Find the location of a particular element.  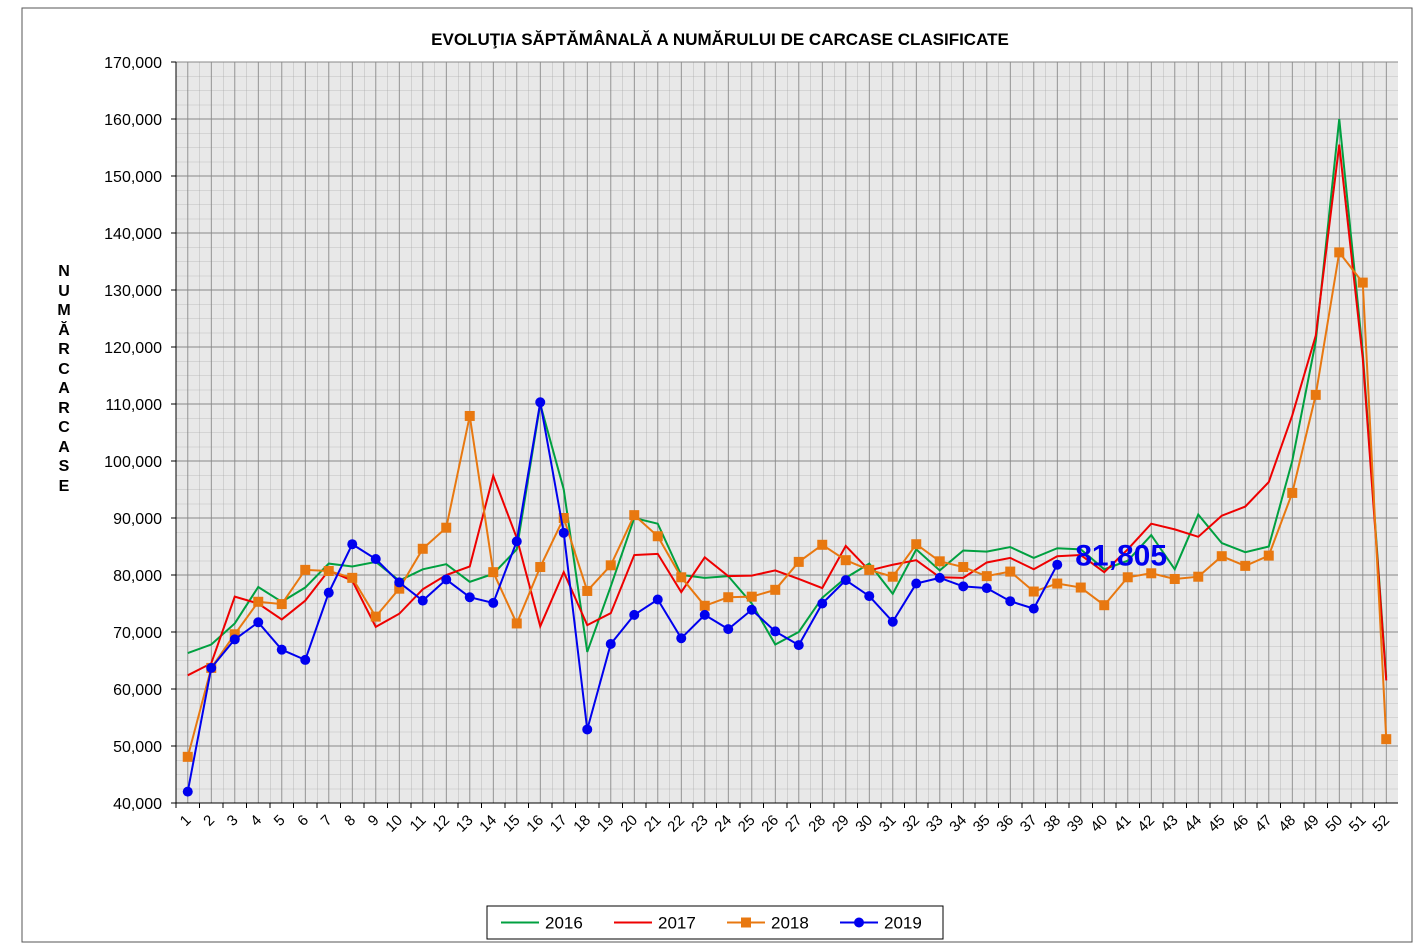

y-tick-label: 60,000 is located at coordinates (137, 690).